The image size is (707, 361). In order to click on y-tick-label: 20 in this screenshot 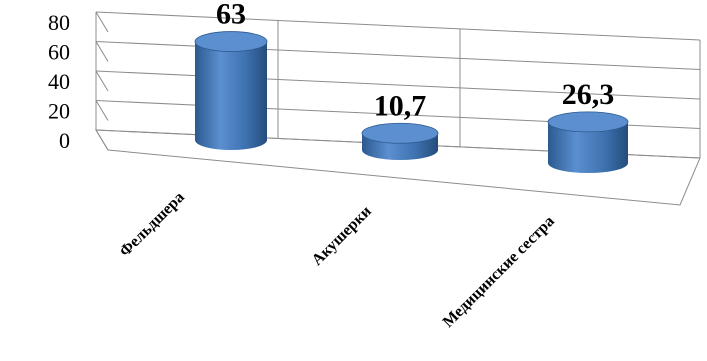, I will do `click(59, 111)`.